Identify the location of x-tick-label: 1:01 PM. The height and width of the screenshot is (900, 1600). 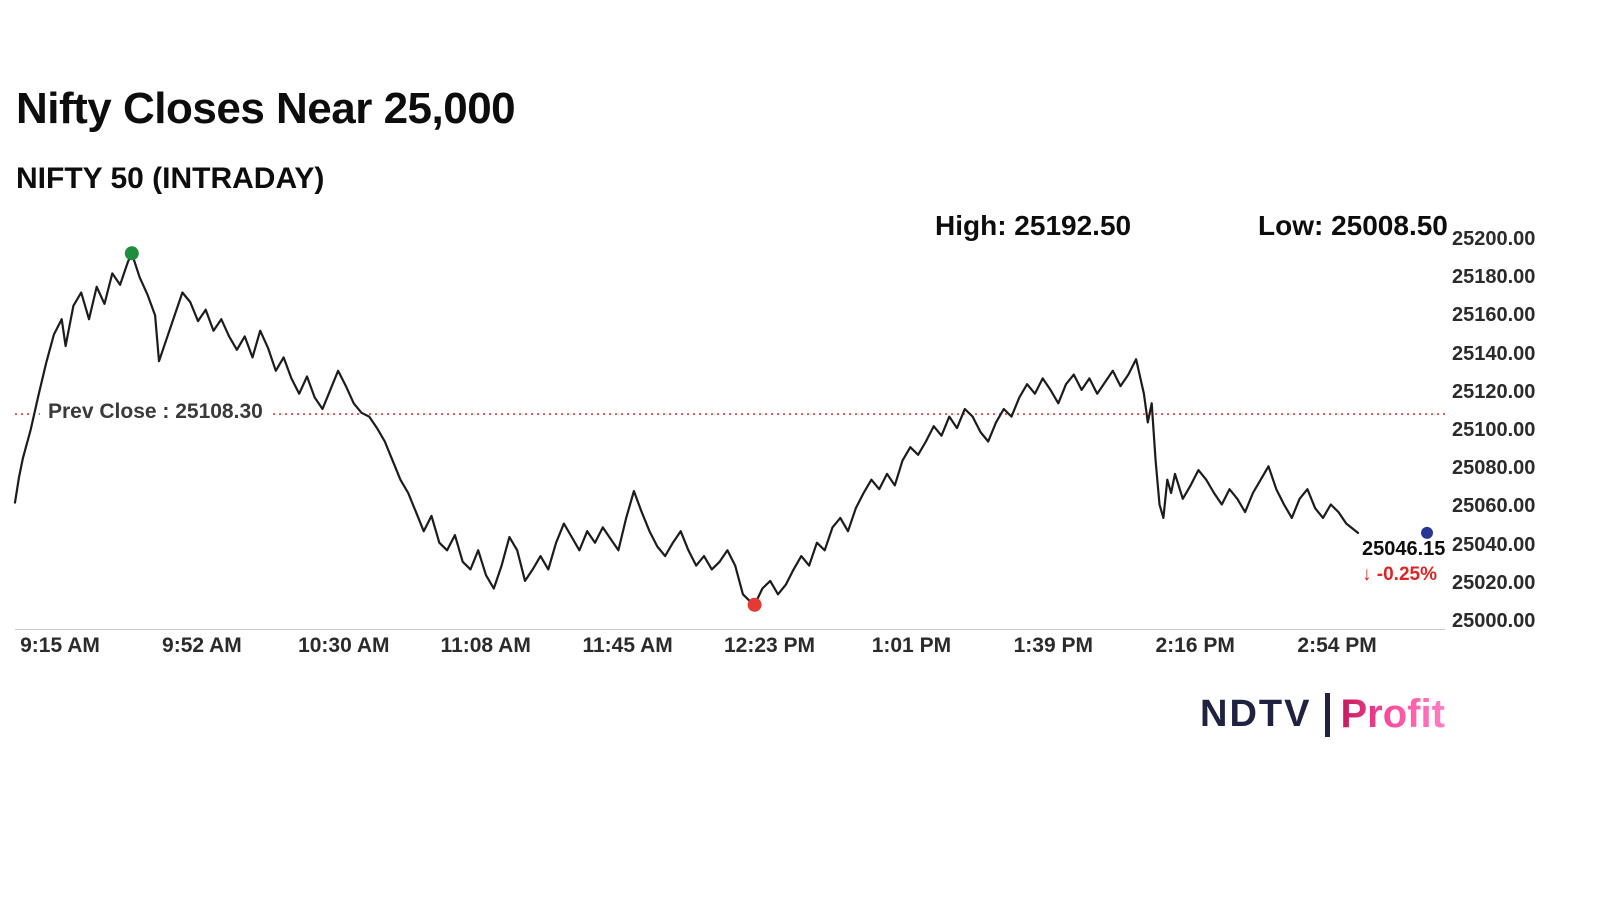
(911, 645).